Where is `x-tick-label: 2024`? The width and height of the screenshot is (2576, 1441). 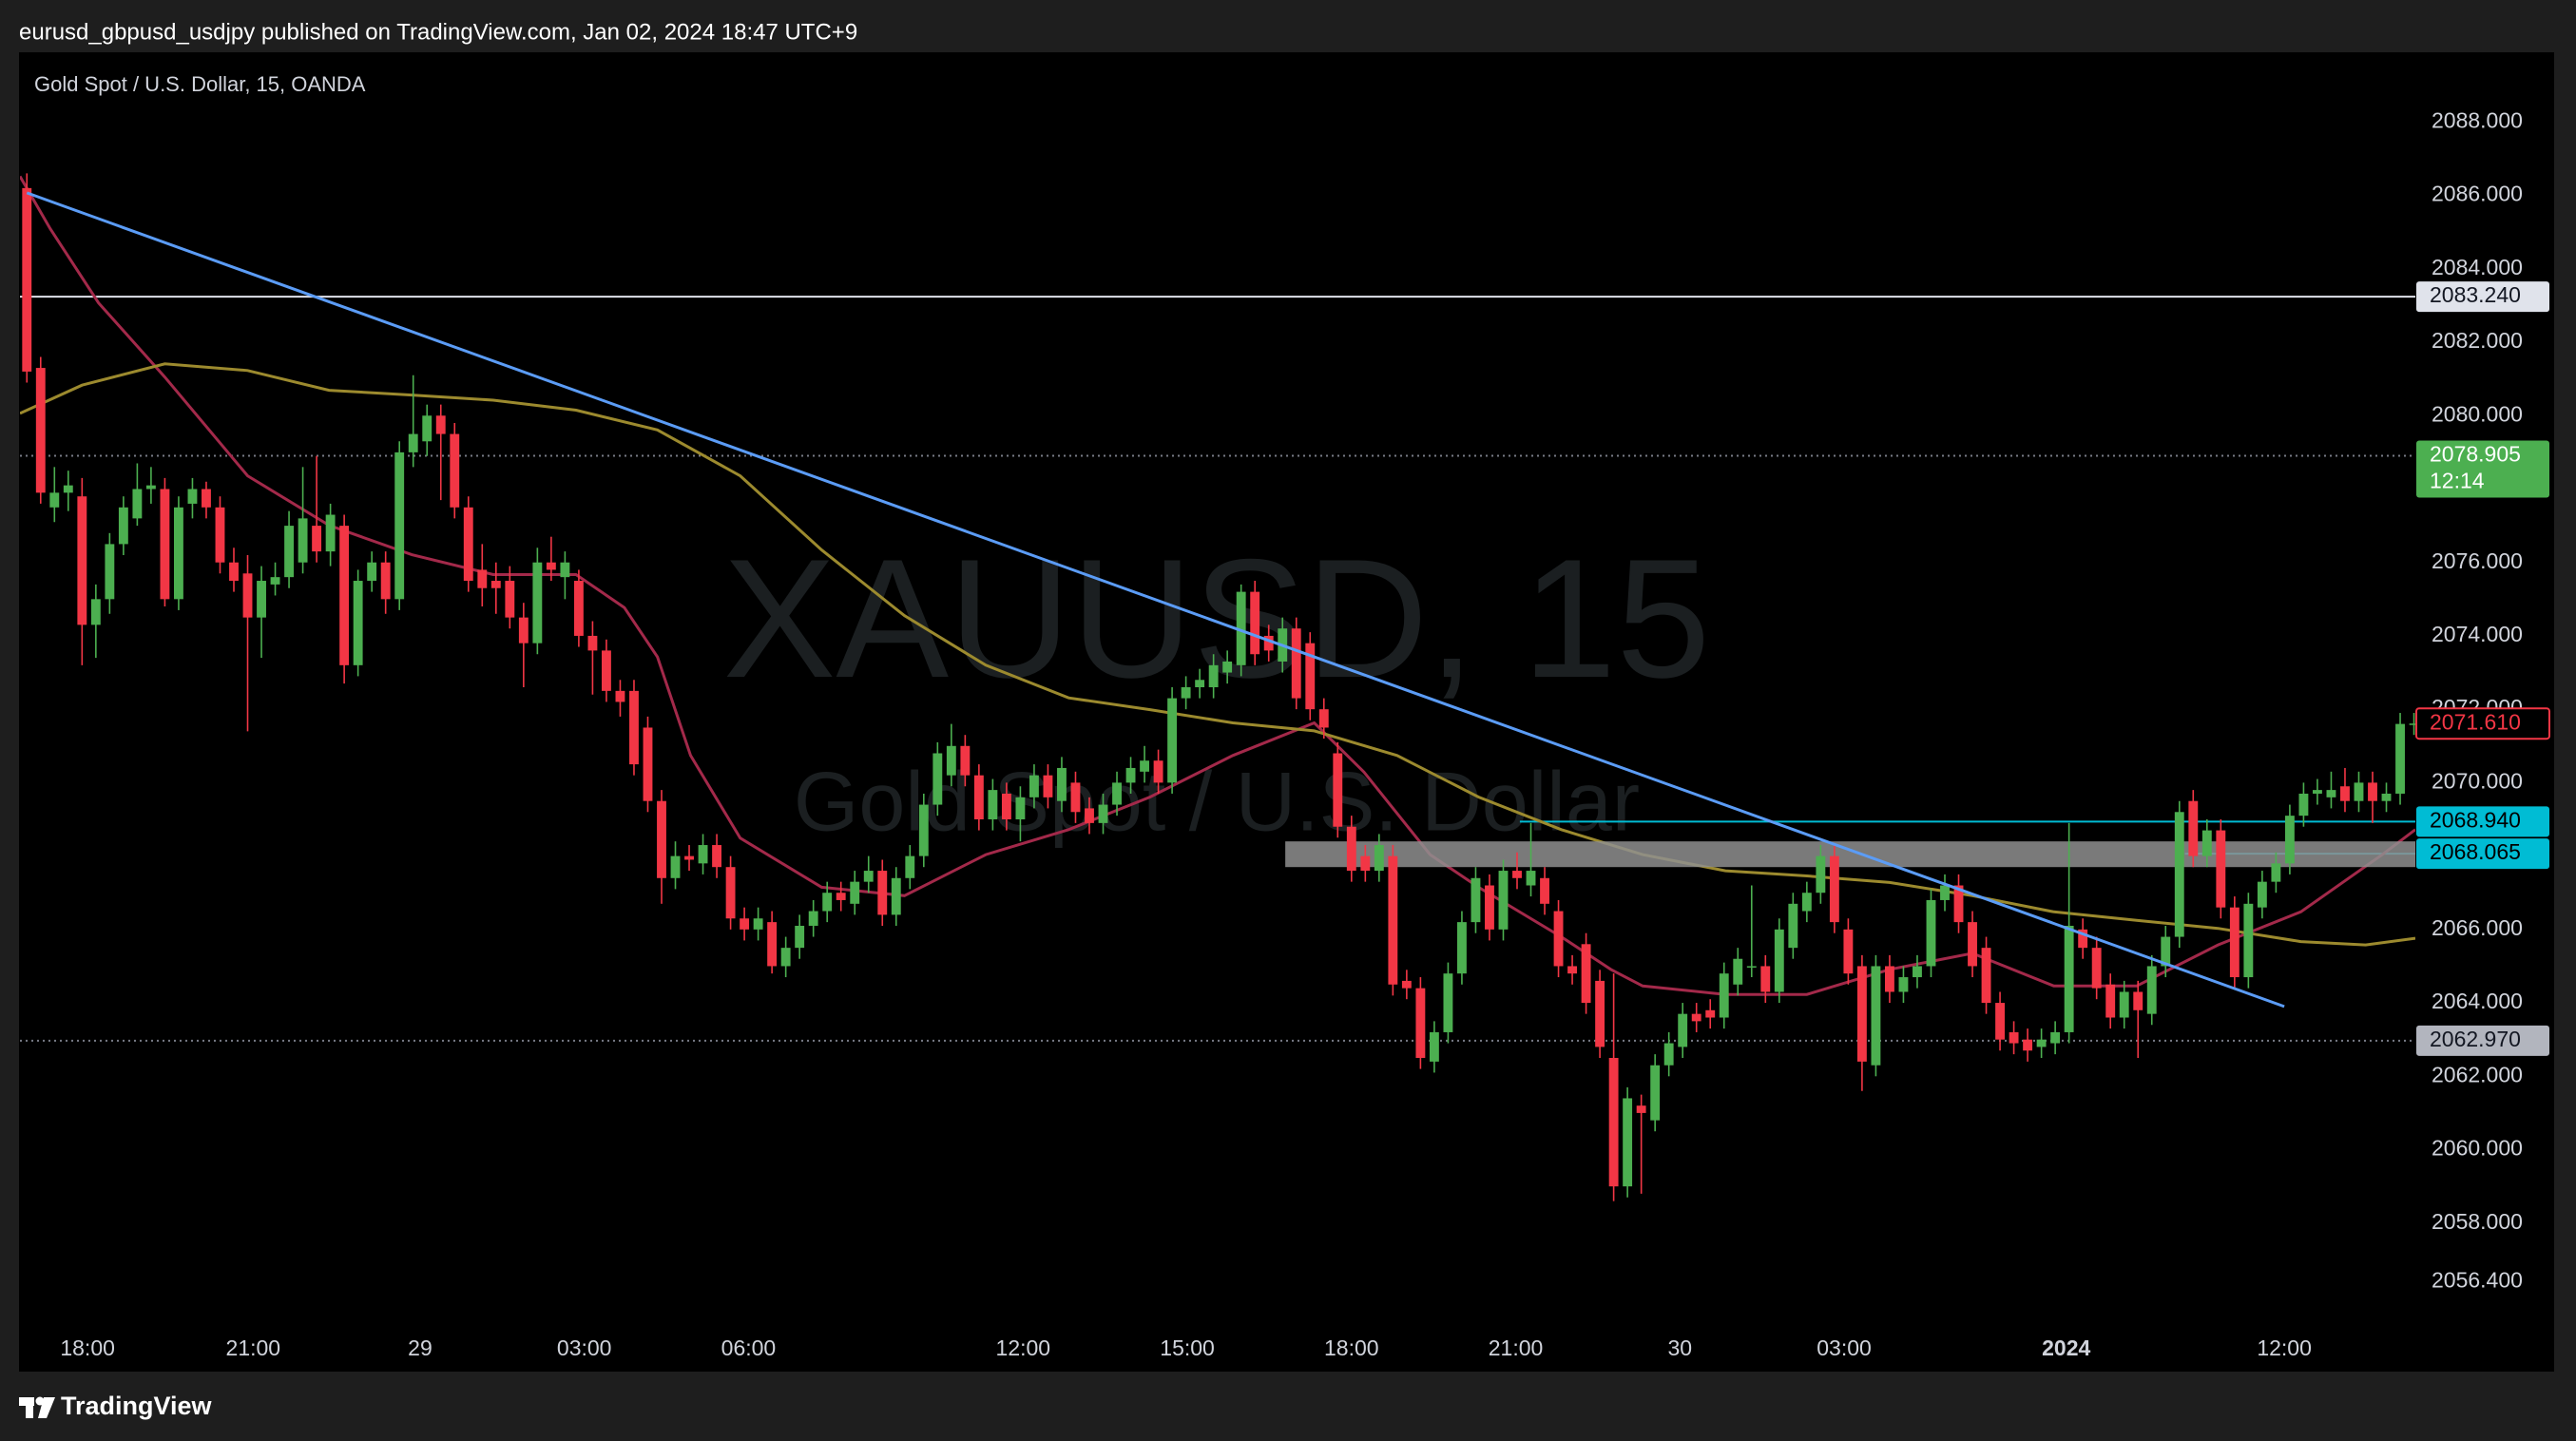 x-tick-label: 2024 is located at coordinates (2066, 1347).